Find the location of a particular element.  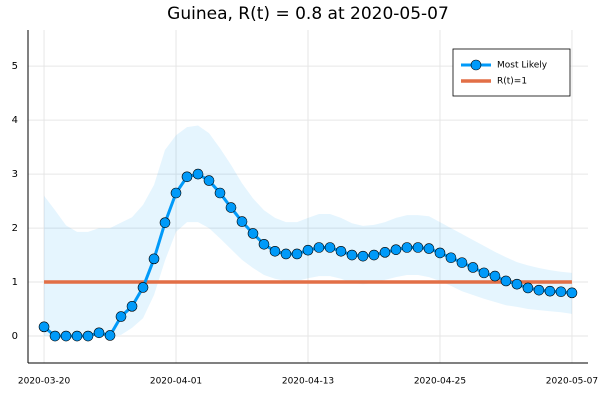

chart-title: Guinea, R(t) = 0.8 at 2020-05-07 is located at coordinates (308, 14).